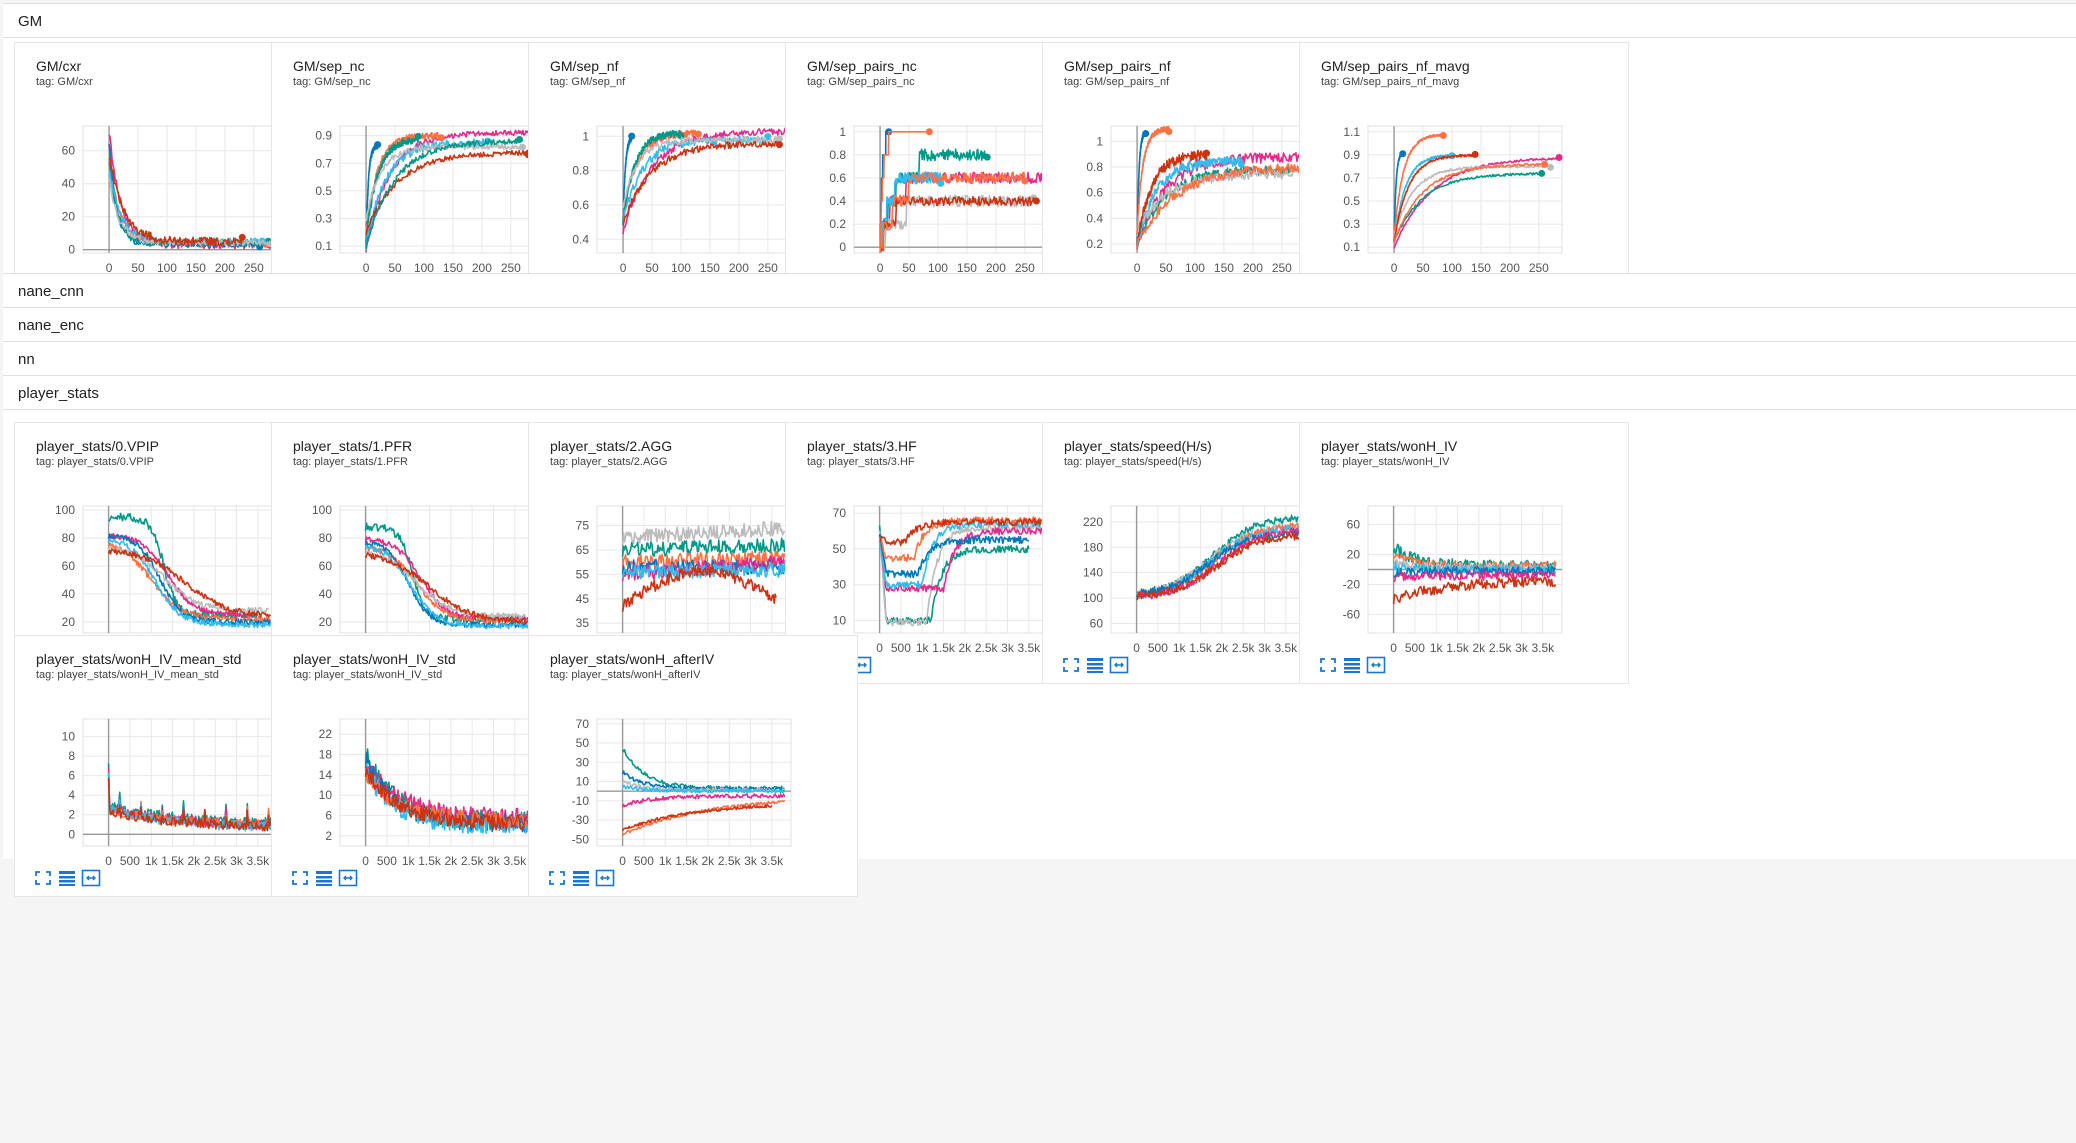  Describe the element at coordinates (1465, 554) in the screenshot. I see `chart-plot: 0 500 1k 1.5k 2k 2.5k 3k 3.5k -60 -20 20 60` at that location.